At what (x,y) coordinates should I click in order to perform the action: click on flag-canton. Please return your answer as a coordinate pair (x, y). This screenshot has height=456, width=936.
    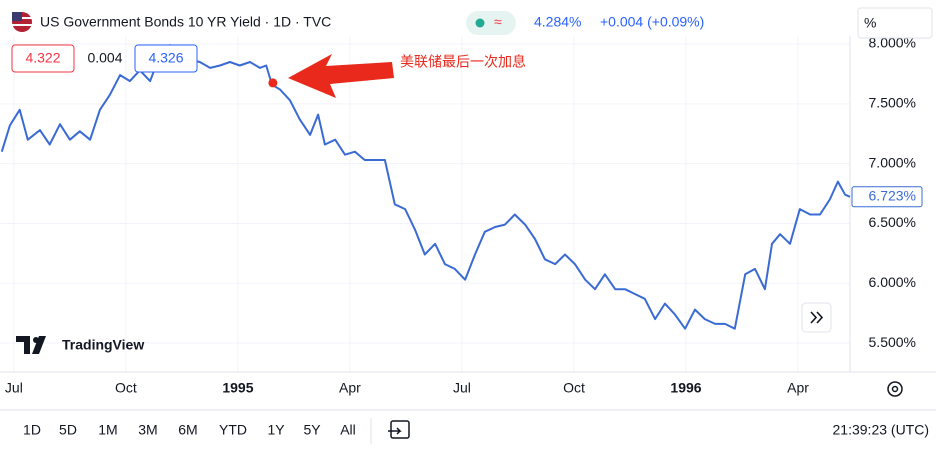
    Looking at the image, I should click on (17, 16).